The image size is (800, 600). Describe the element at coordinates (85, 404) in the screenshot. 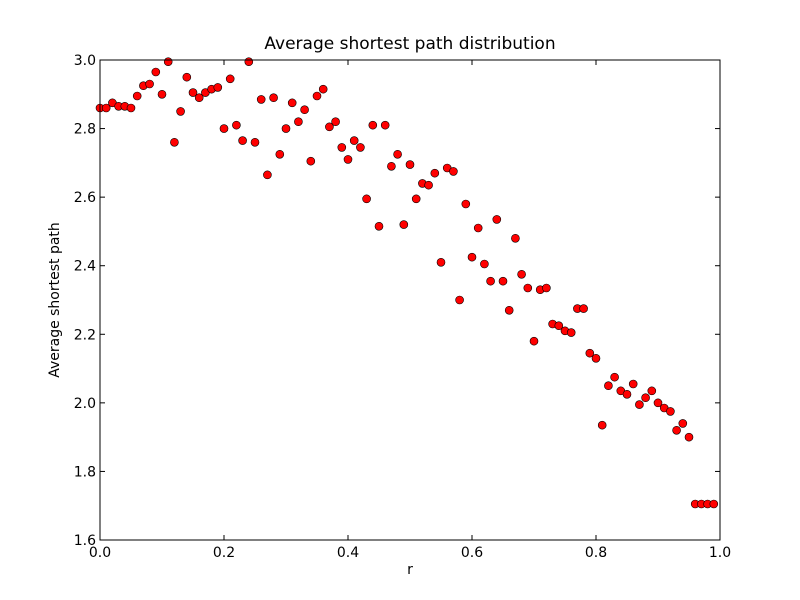

I see `y-tick-label: 2.0` at that location.